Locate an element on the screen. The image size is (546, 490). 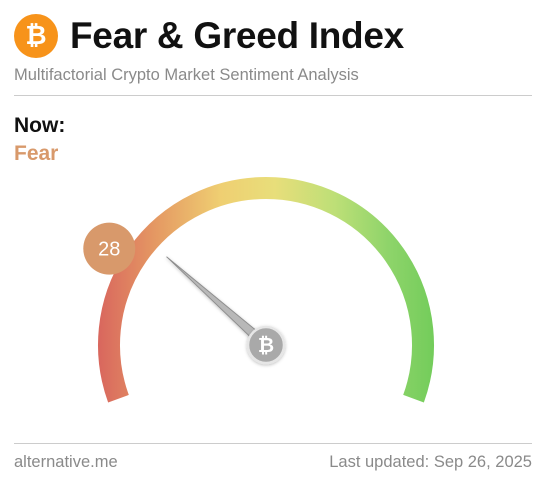
value-badge: 28 is located at coordinates (109, 248).